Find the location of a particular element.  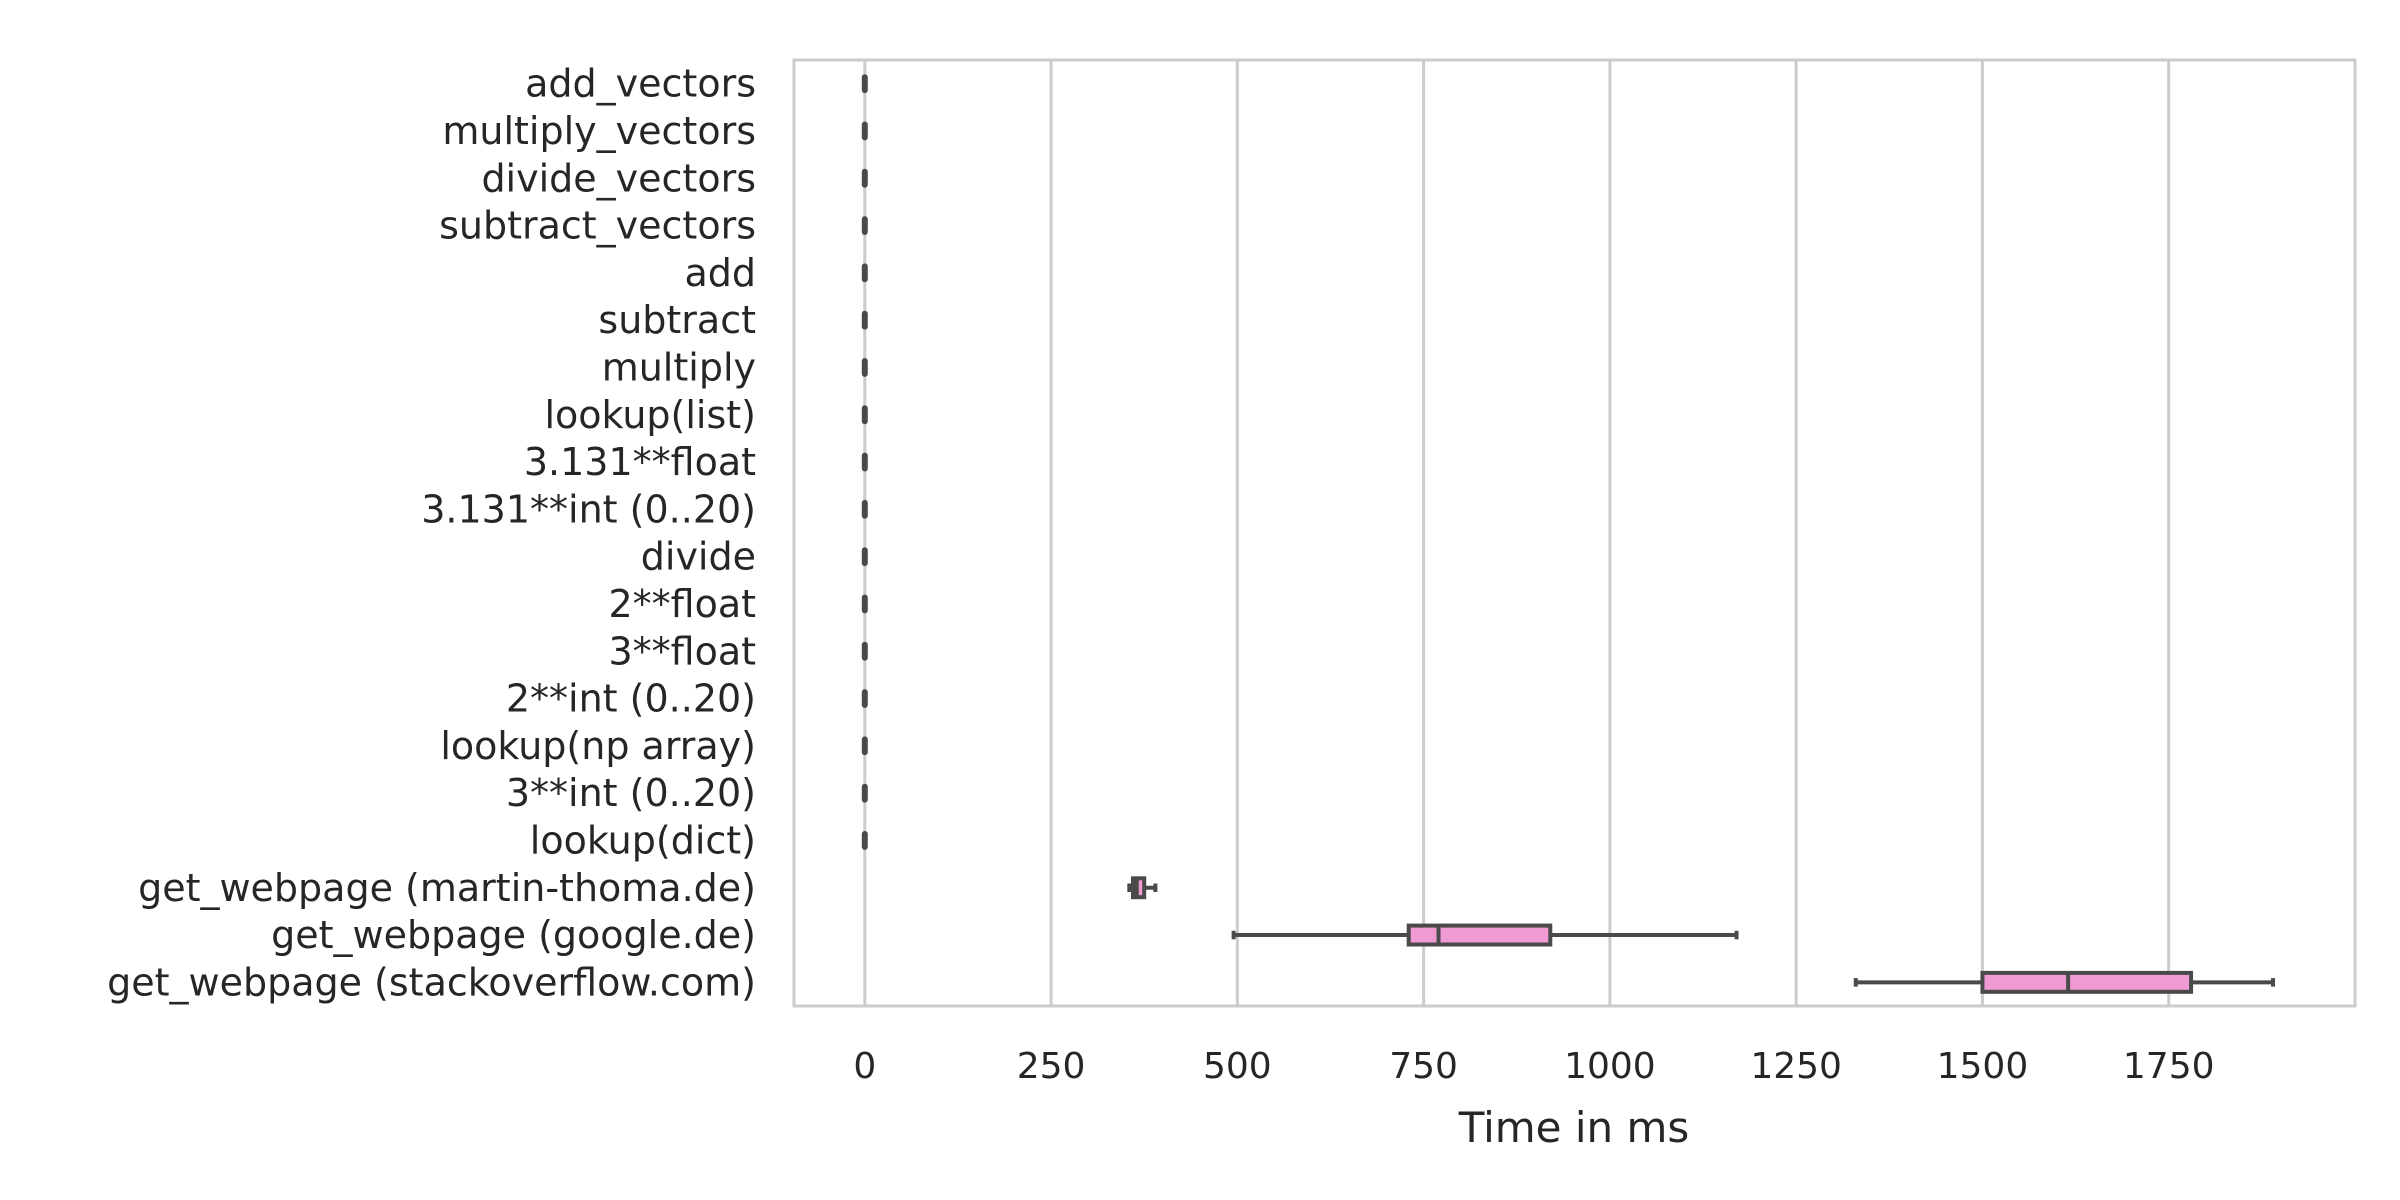

category-label-2: divide_vectors is located at coordinates (618, 178).